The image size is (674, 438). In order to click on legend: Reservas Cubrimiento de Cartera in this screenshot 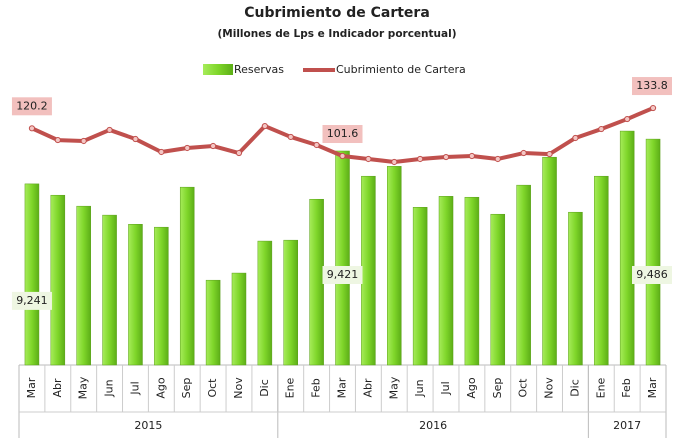, I will do `click(334, 69)`.